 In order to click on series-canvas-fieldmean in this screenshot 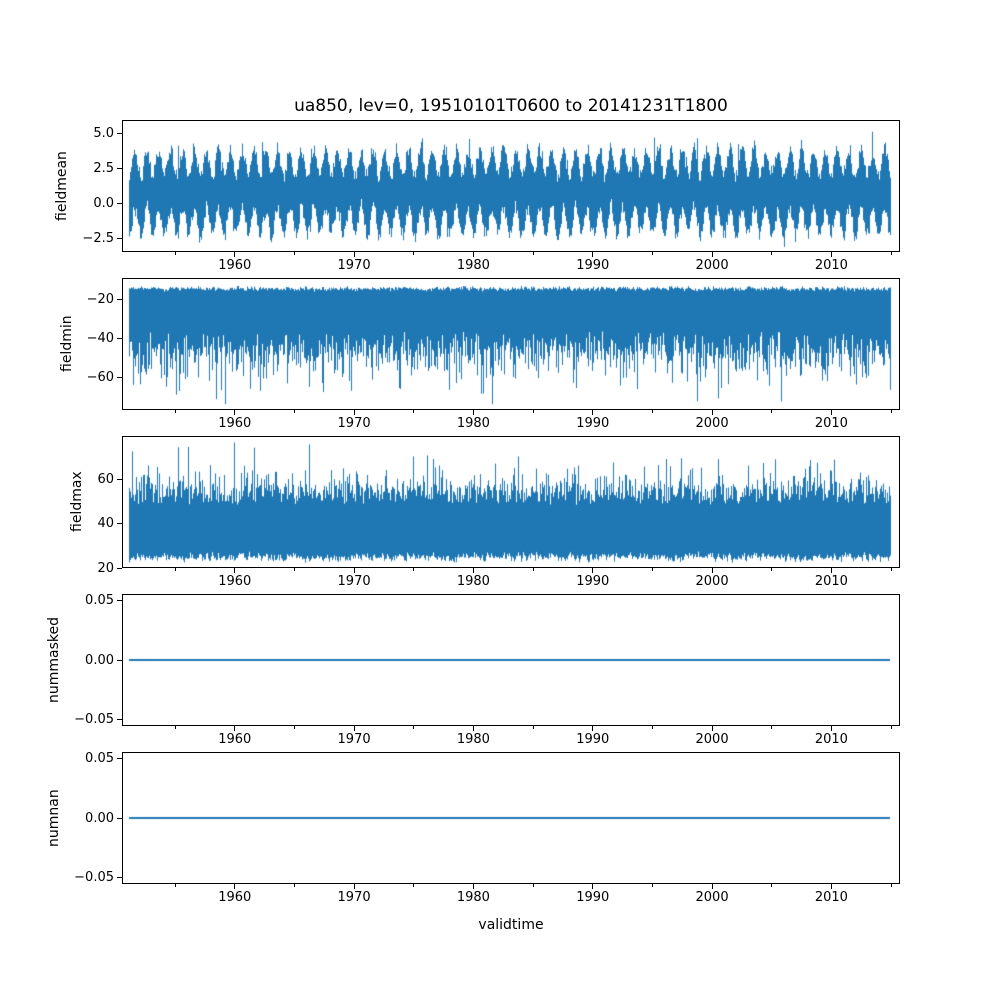, I will do `click(511, 186)`.